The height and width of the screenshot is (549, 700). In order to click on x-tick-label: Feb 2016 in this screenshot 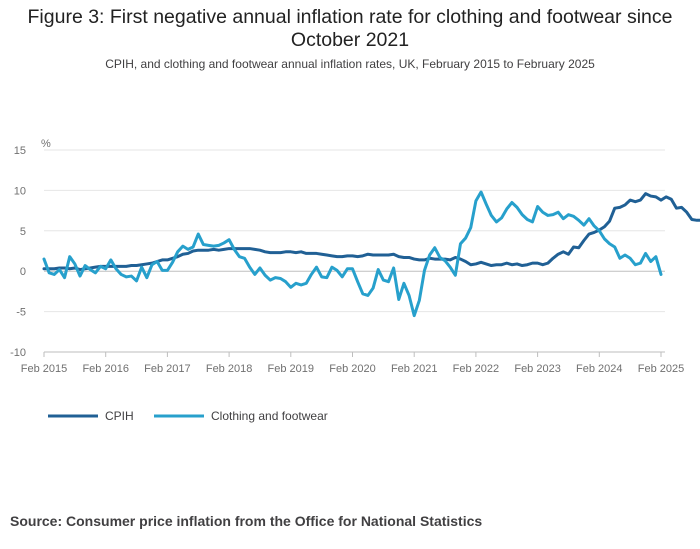, I will do `click(105, 369)`.